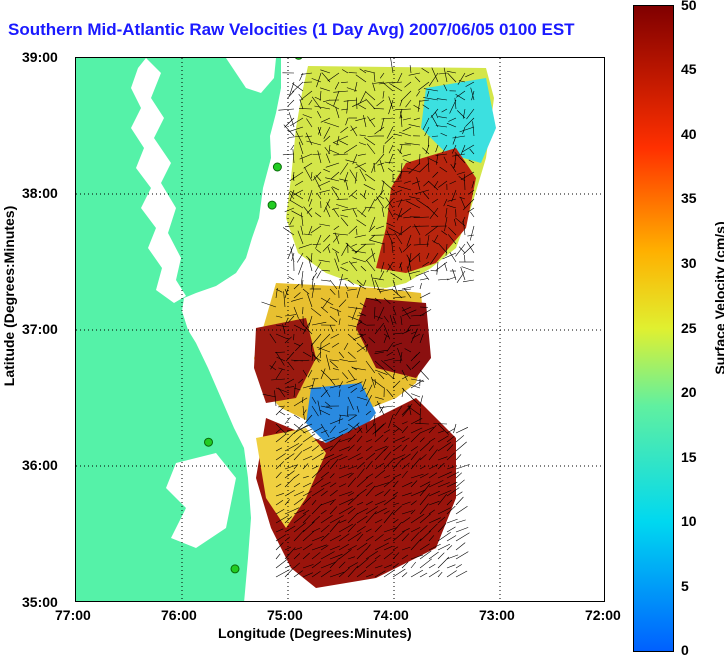 Image resolution: width=724 pixels, height=659 pixels. What do you see at coordinates (689, 457) in the screenshot?
I see `colorbar-tick: 15` at bounding box center [689, 457].